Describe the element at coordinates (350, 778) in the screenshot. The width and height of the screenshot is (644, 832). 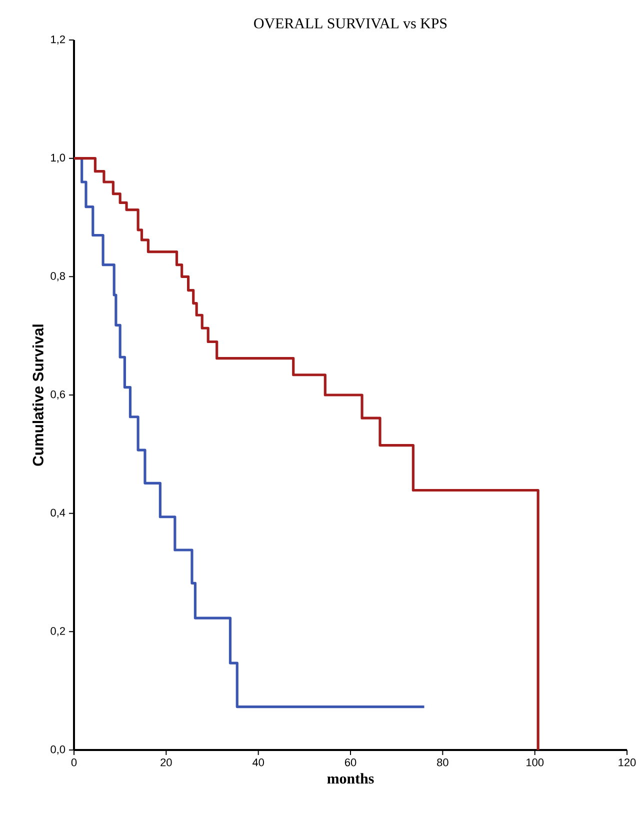
I see `x-axis-title: months` at that location.